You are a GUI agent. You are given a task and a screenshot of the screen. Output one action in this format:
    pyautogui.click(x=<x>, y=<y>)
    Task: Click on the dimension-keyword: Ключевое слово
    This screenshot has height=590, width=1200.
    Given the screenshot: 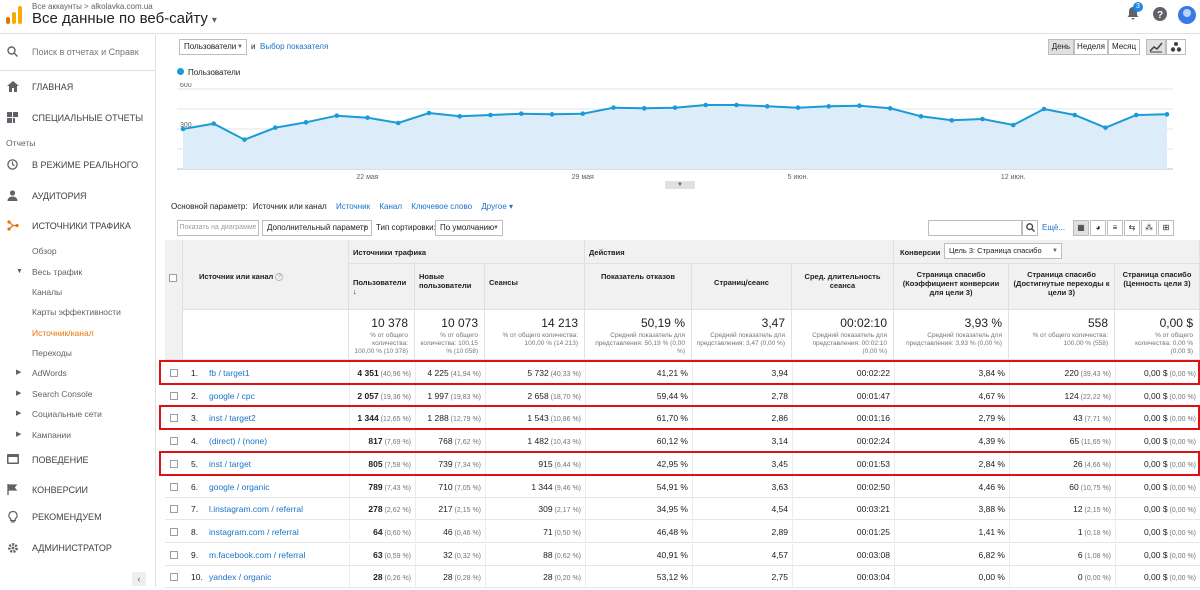 What is the action you would take?
    pyautogui.click(x=442, y=206)
    